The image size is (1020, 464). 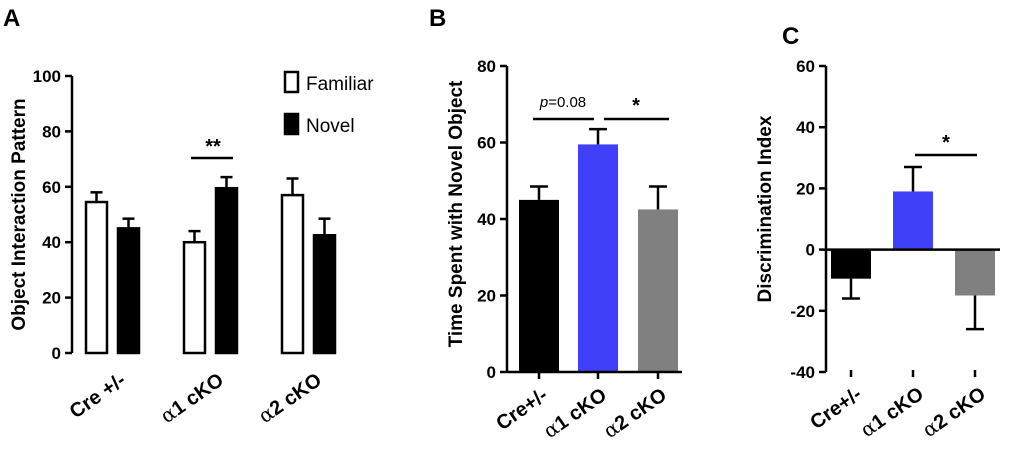 What do you see at coordinates (98, 396) in the screenshot?
I see `panel-a-category-label: Cre +/-` at bounding box center [98, 396].